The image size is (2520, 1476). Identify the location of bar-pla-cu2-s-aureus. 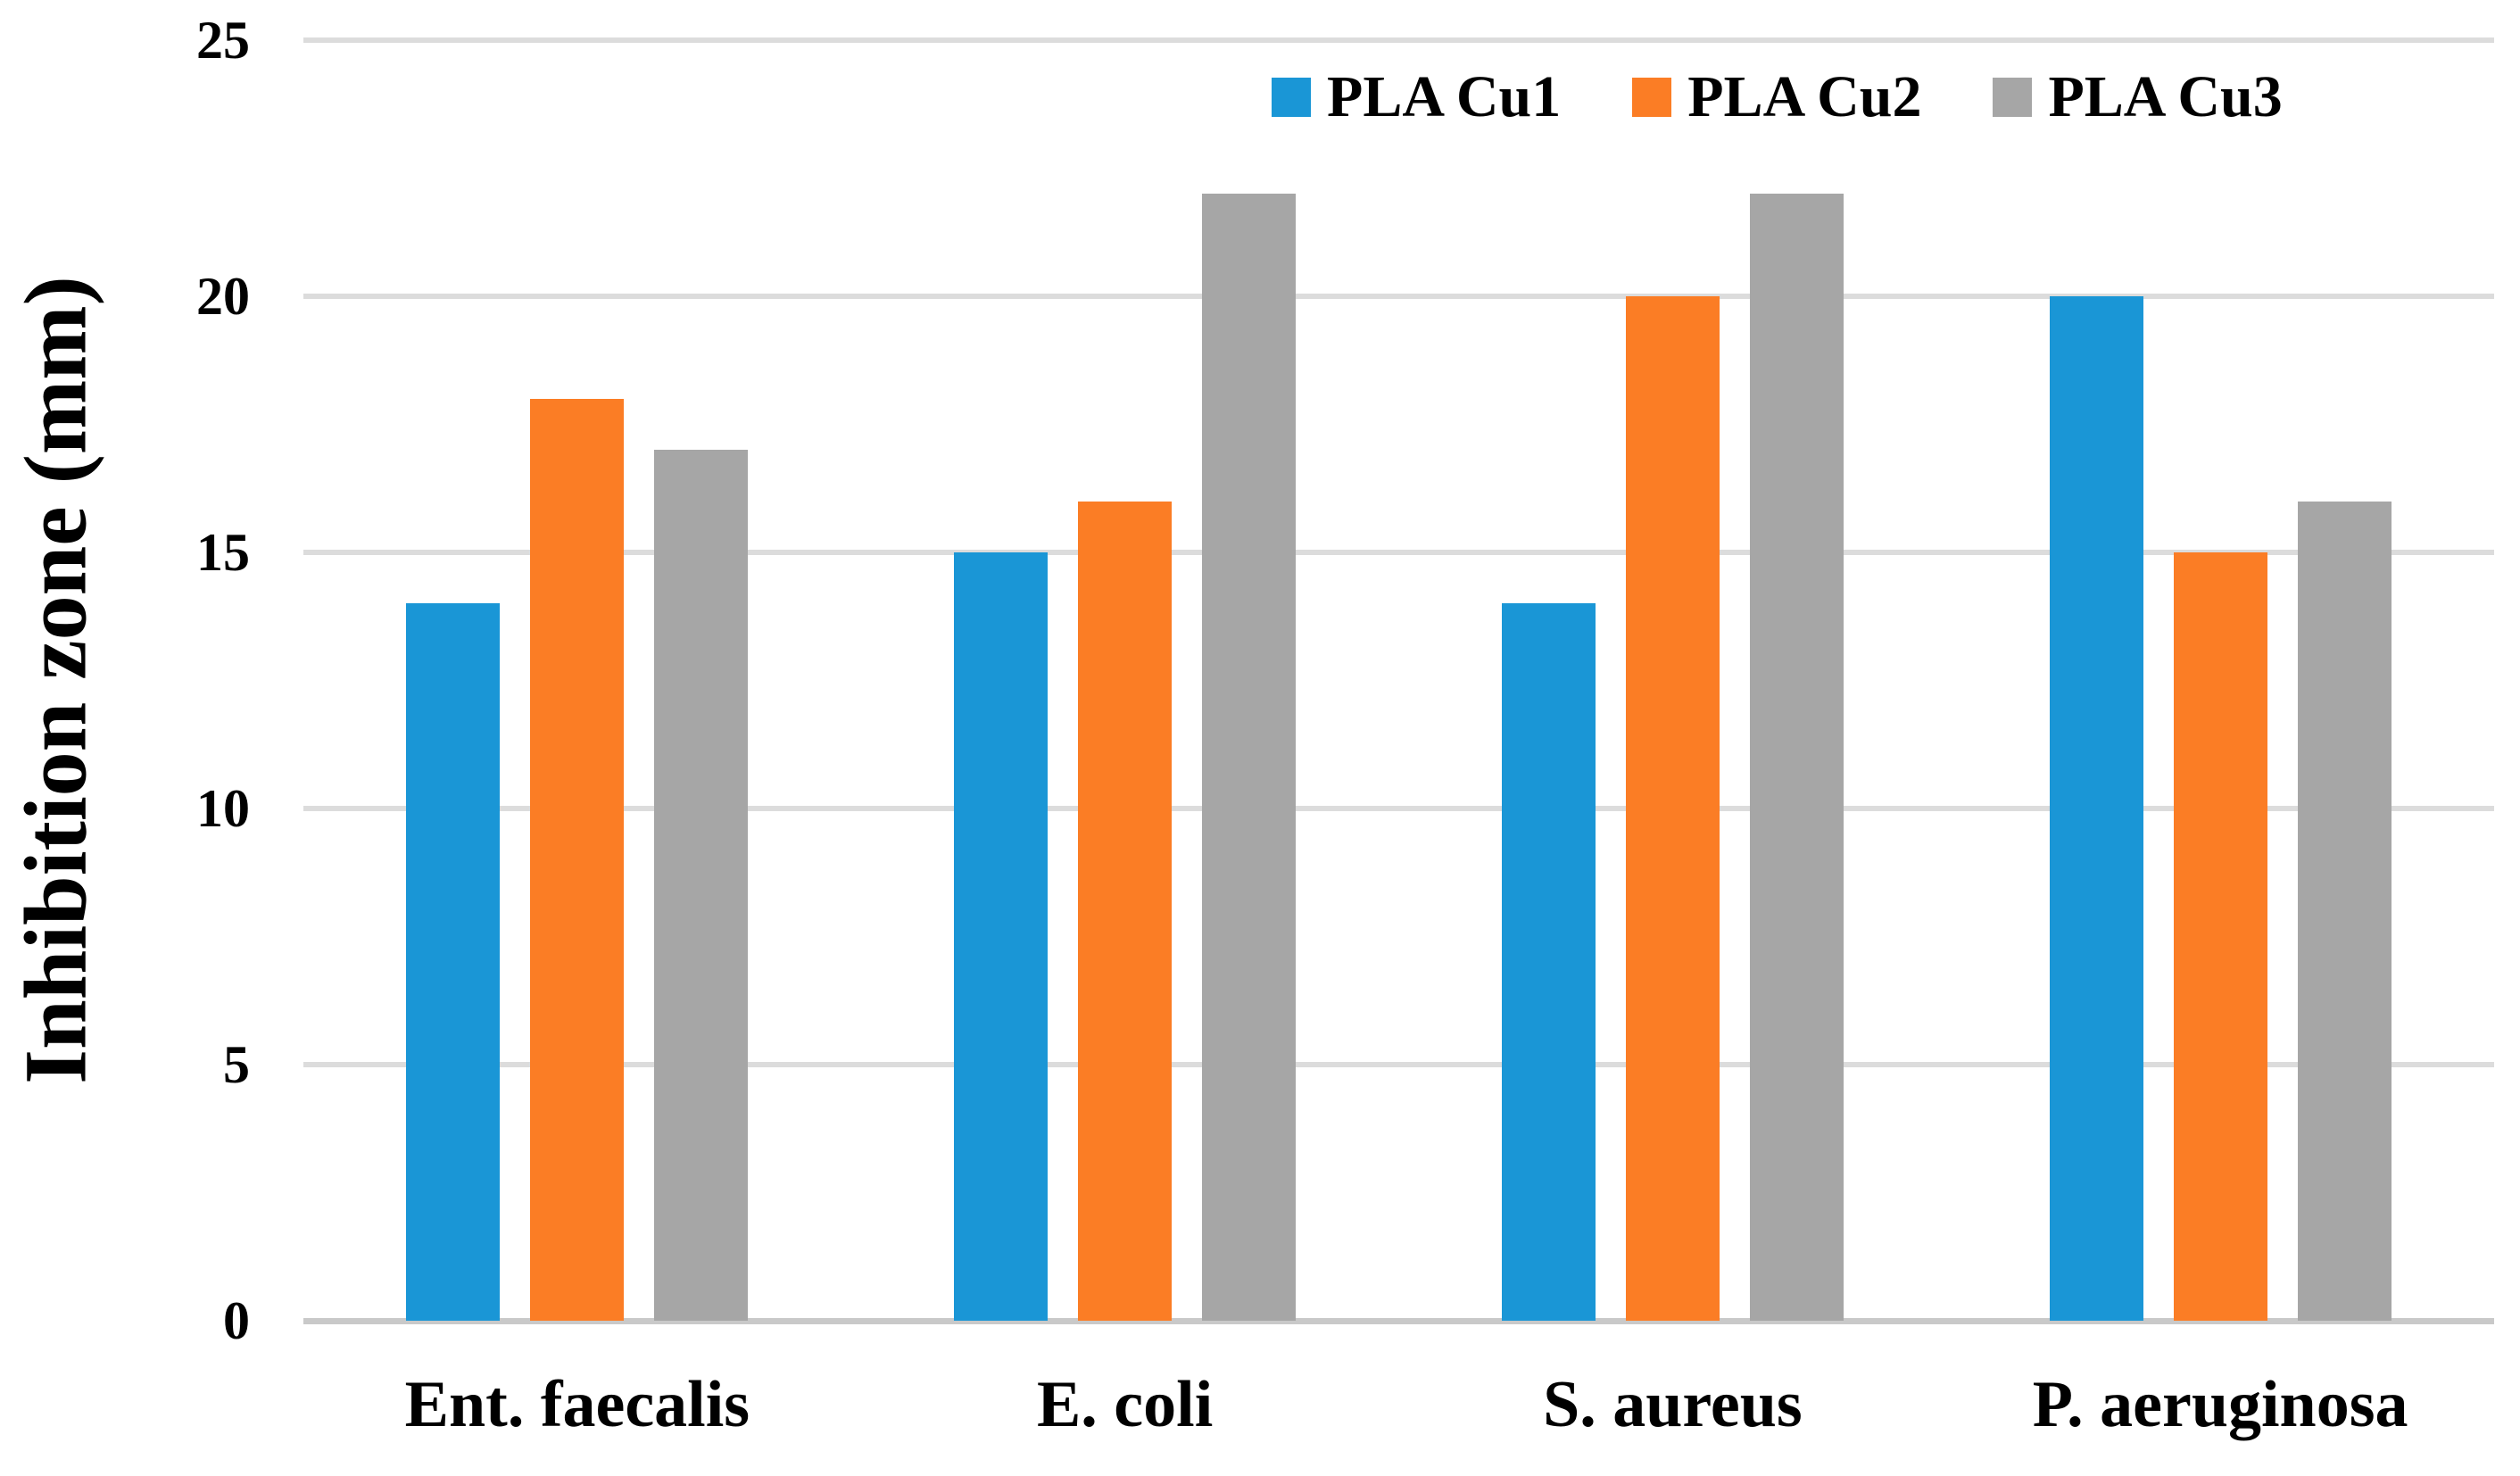
(1672, 808).